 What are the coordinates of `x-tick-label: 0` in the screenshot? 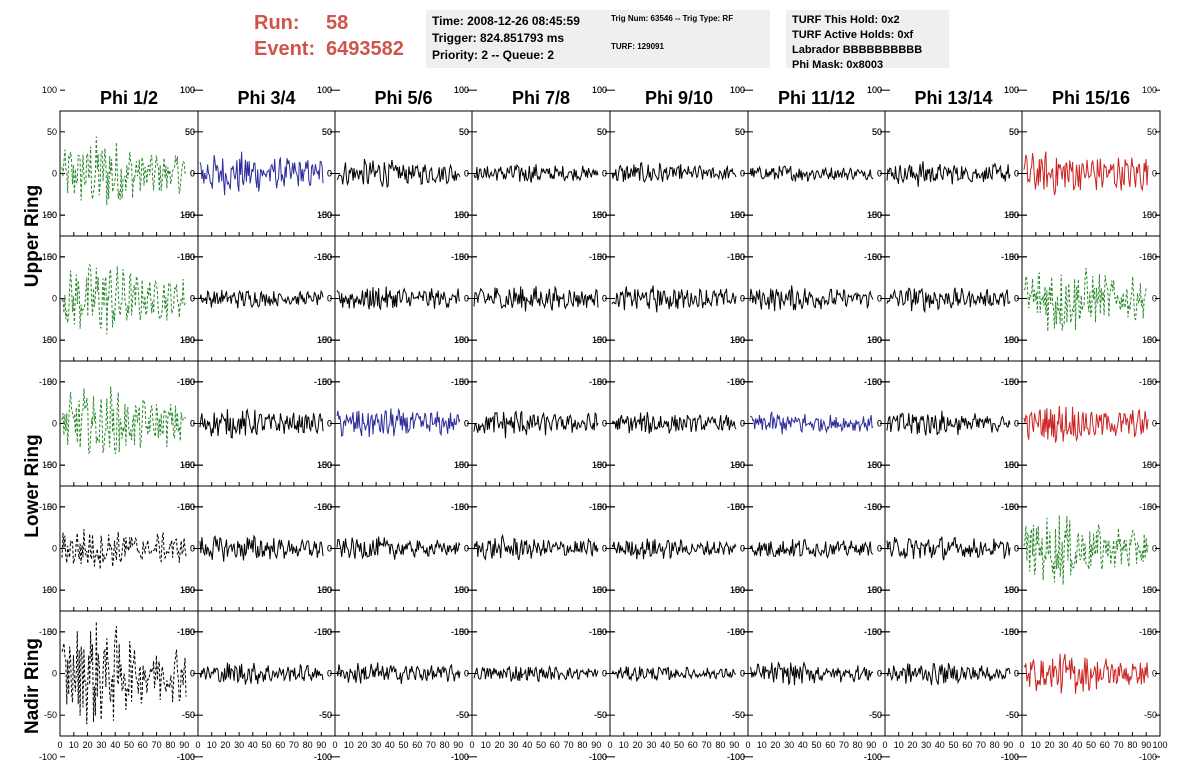 It's located at (59, 745).